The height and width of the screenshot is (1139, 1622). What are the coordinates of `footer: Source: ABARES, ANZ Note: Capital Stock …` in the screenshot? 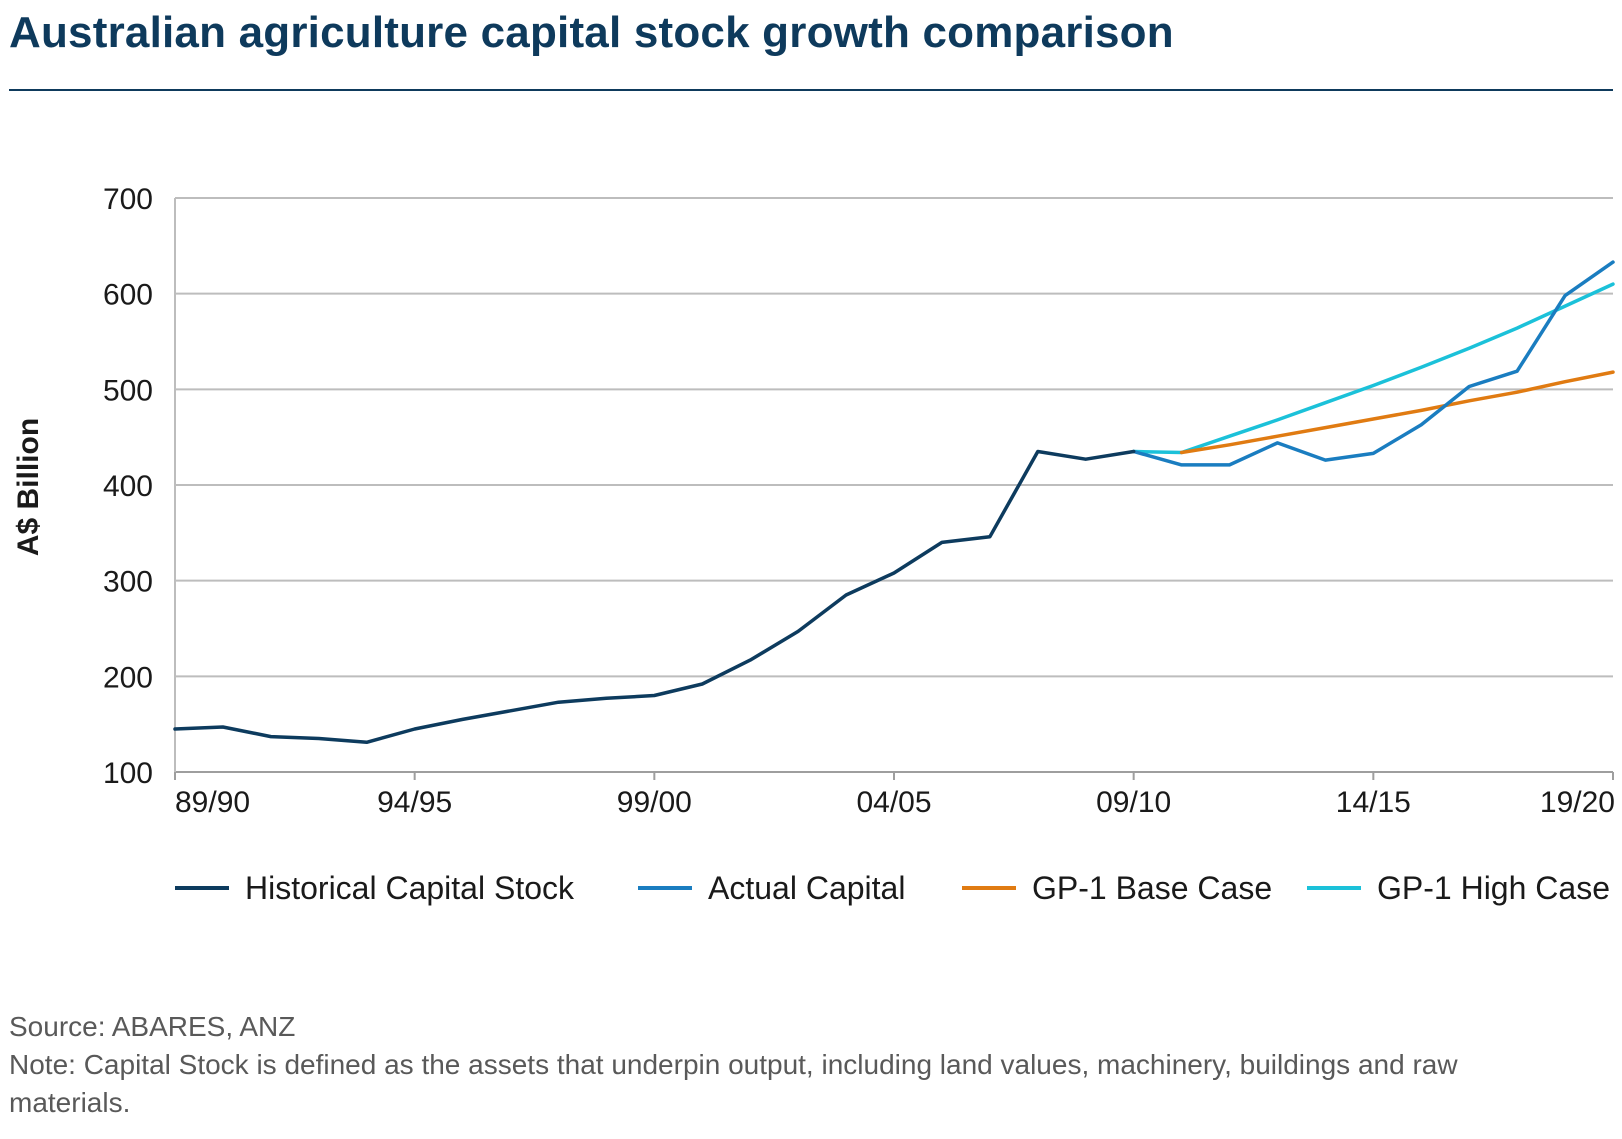 It's located at (734, 1065).